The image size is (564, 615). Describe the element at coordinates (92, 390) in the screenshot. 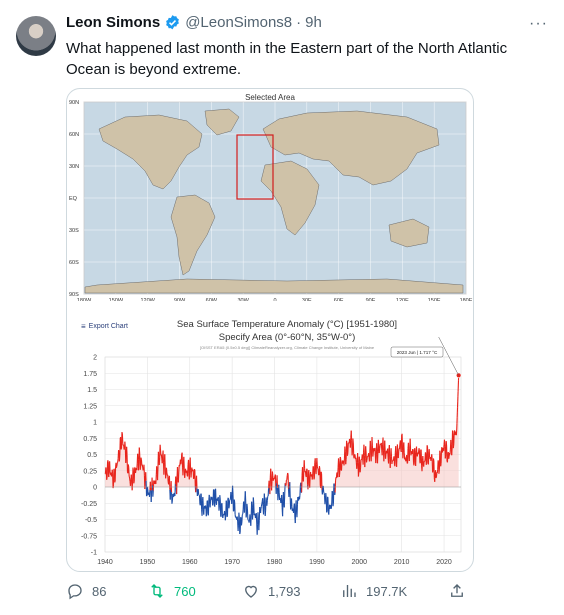

I see `y-tick-label: 1.5` at that location.